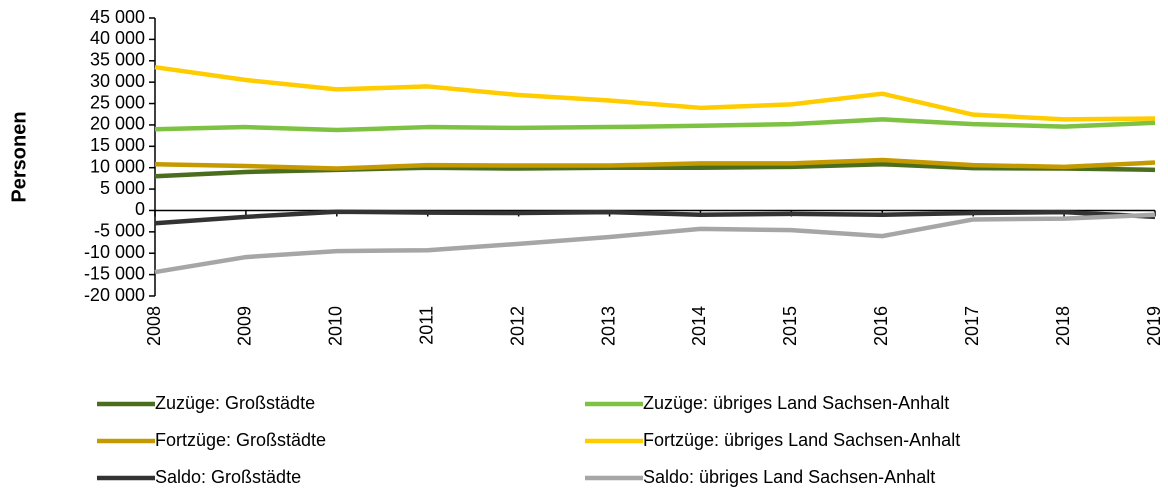  What do you see at coordinates (1063, 326) in the screenshot?
I see `x-tick-label: 2018` at bounding box center [1063, 326].